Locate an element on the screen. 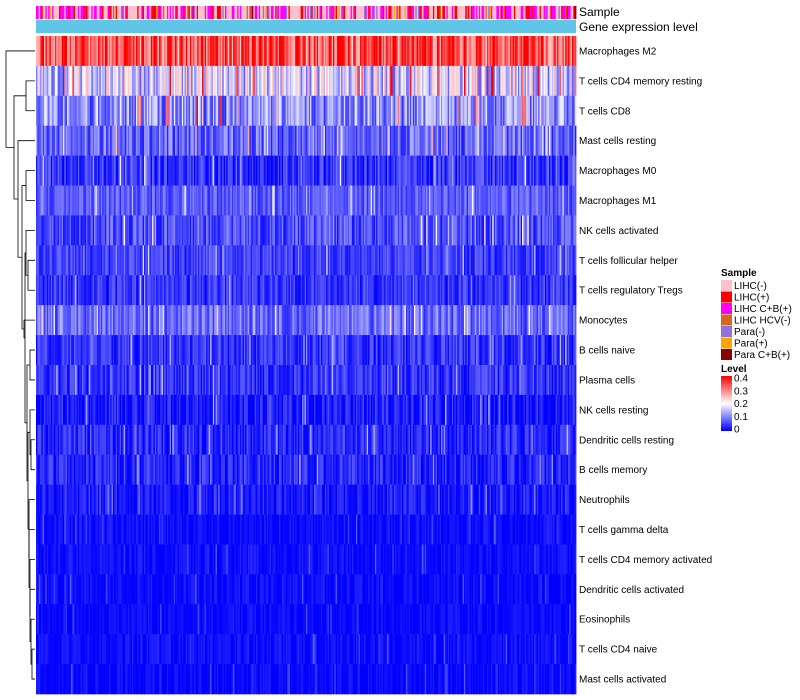 The height and width of the screenshot is (700, 800). dendrogram-branch is located at coordinates (33, 664).